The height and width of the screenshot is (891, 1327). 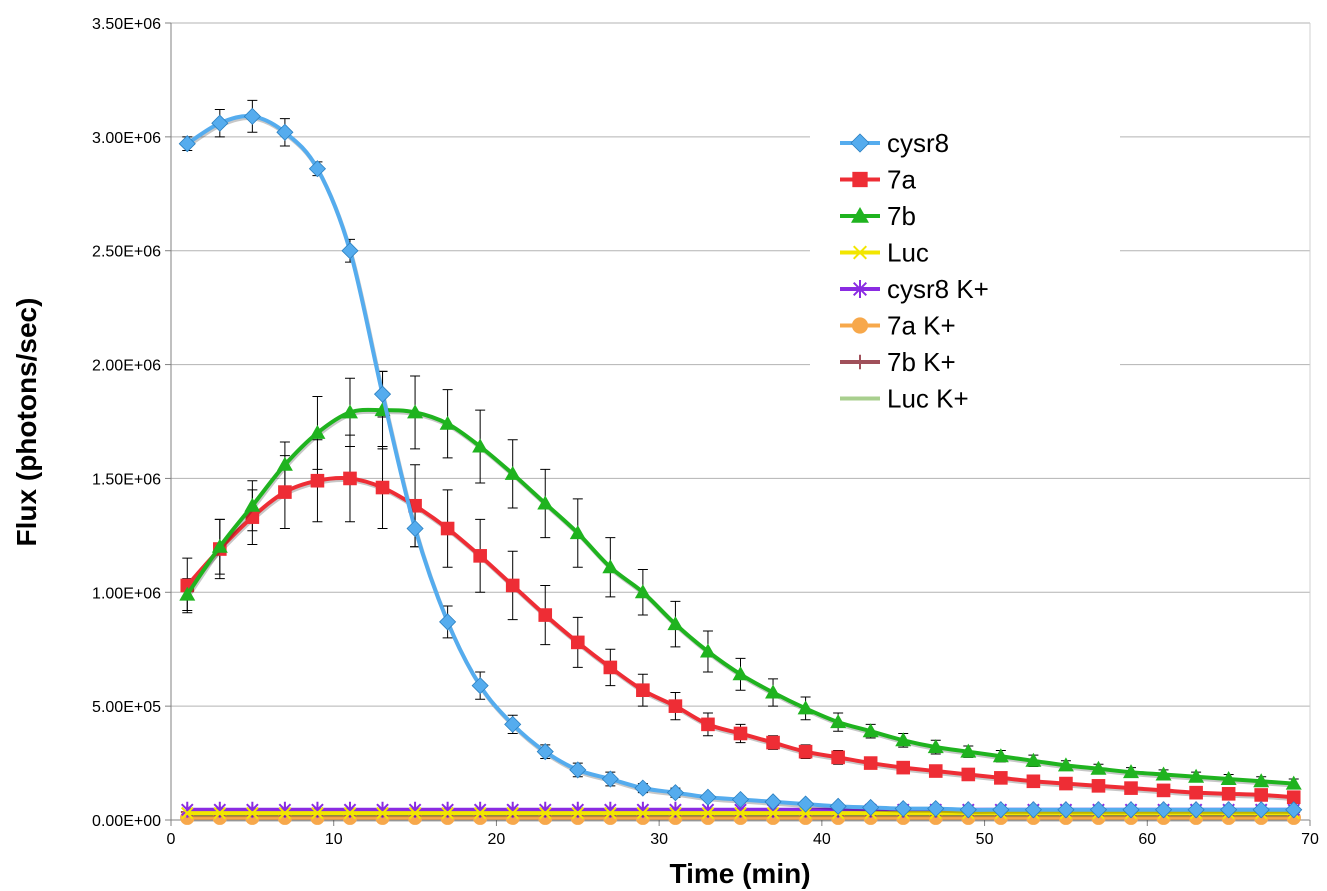 What do you see at coordinates (739, 873) in the screenshot?
I see `x-axis-title: Time (min)` at bounding box center [739, 873].